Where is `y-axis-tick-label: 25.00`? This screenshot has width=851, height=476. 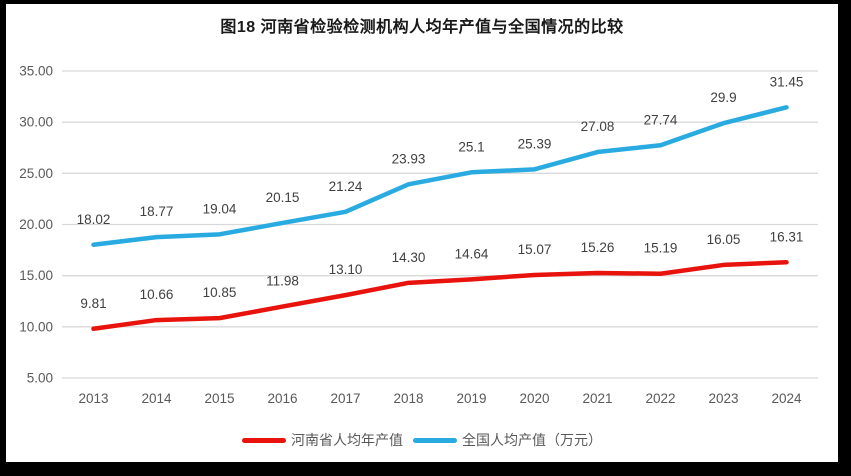 y-axis-tick-label: 25.00 is located at coordinates (36, 173).